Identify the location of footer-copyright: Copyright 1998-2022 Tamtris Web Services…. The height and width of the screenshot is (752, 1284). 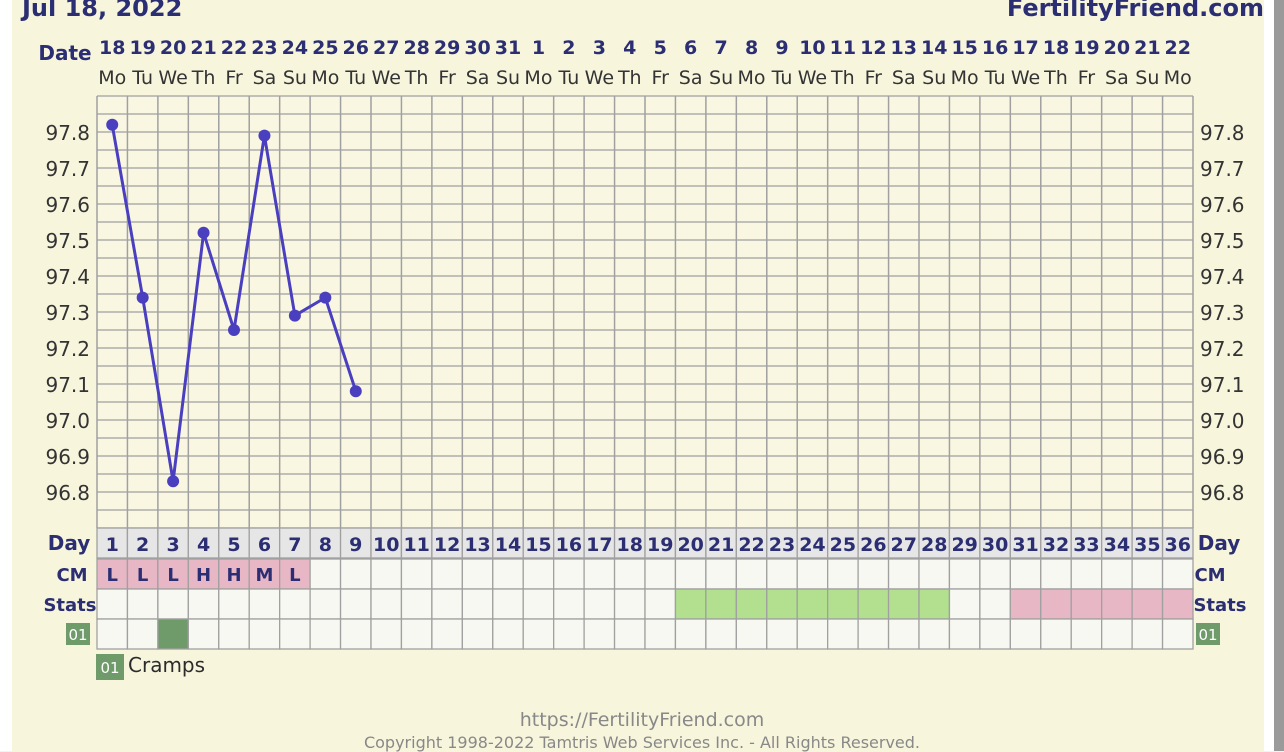
(642, 742).